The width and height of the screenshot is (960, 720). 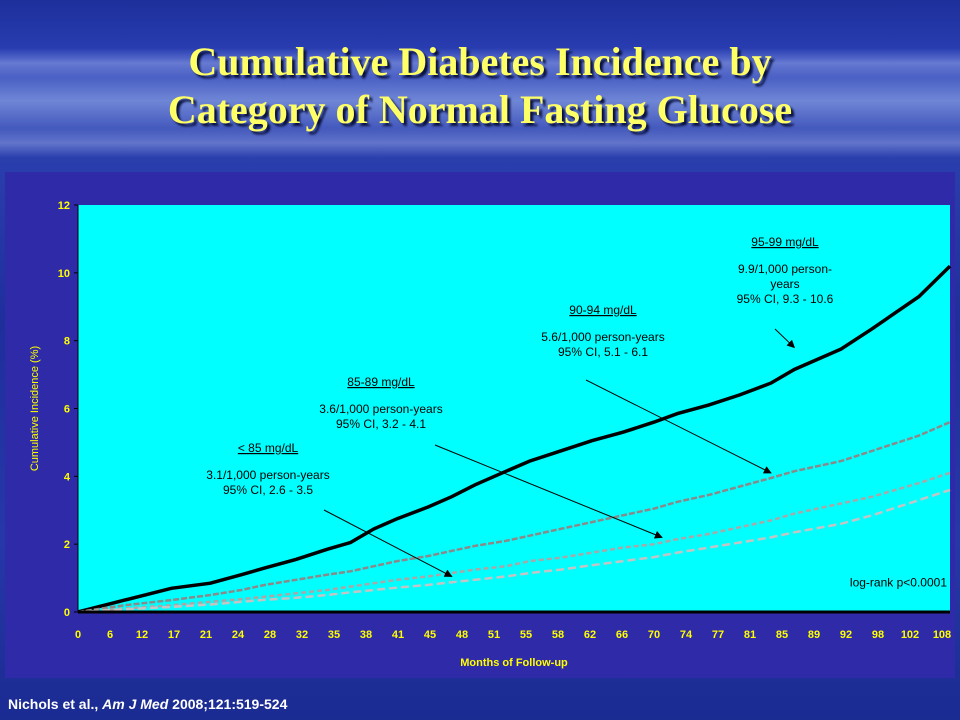 What do you see at coordinates (878, 635) in the screenshot?
I see `x-tick-label: 98` at bounding box center [878, 635].